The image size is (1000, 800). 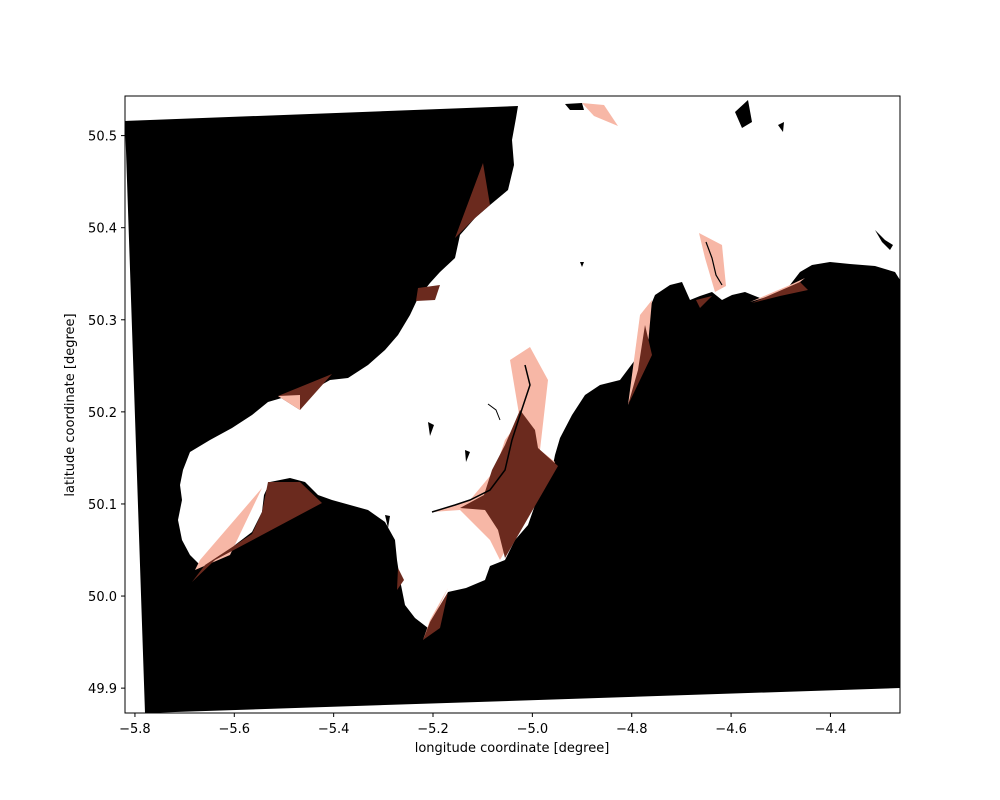 I want to click on x-tick-label: −5.0, so click(x=533, y=729).